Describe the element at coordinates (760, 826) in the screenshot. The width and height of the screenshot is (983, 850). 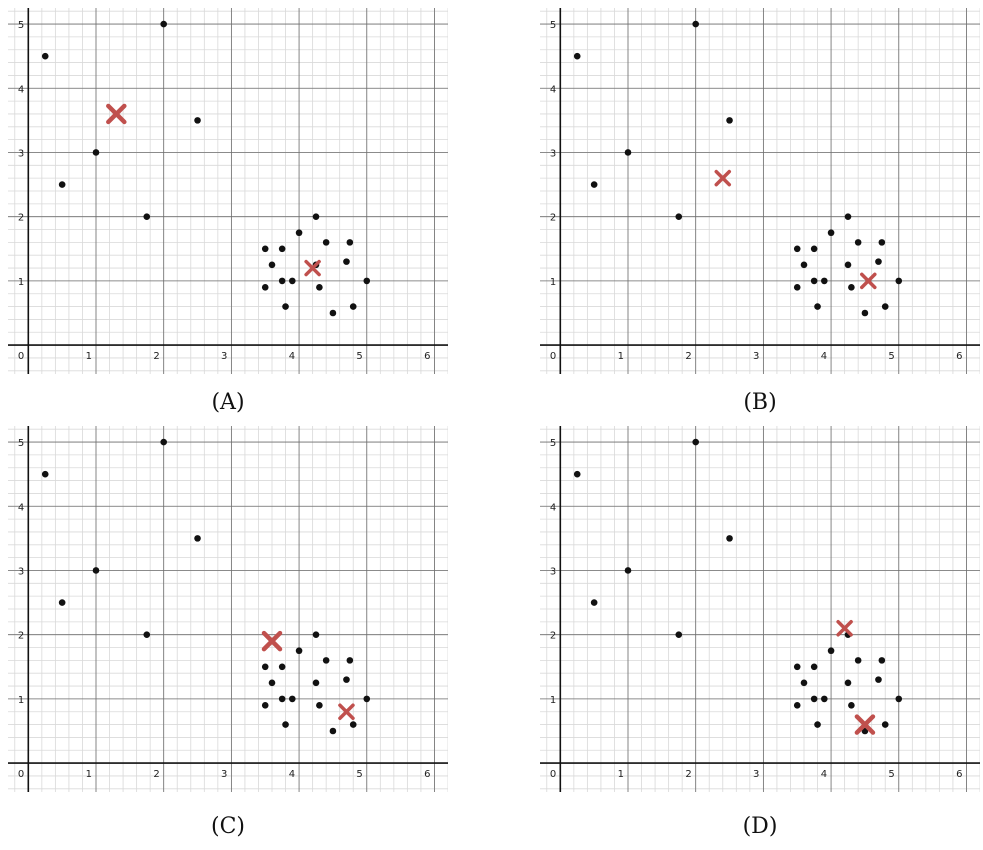
I see `panel-caption: (D)` at that location.